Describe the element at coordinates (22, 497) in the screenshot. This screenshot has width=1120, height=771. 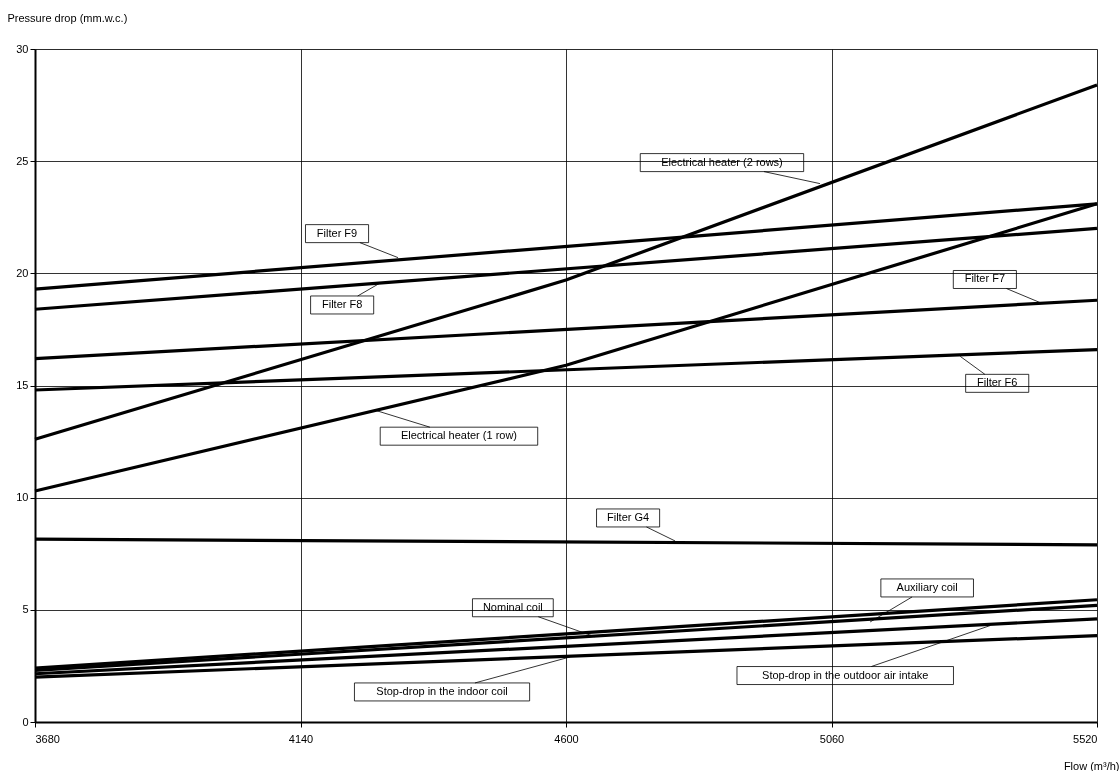
I see `y-tick-label: 10` at that location.